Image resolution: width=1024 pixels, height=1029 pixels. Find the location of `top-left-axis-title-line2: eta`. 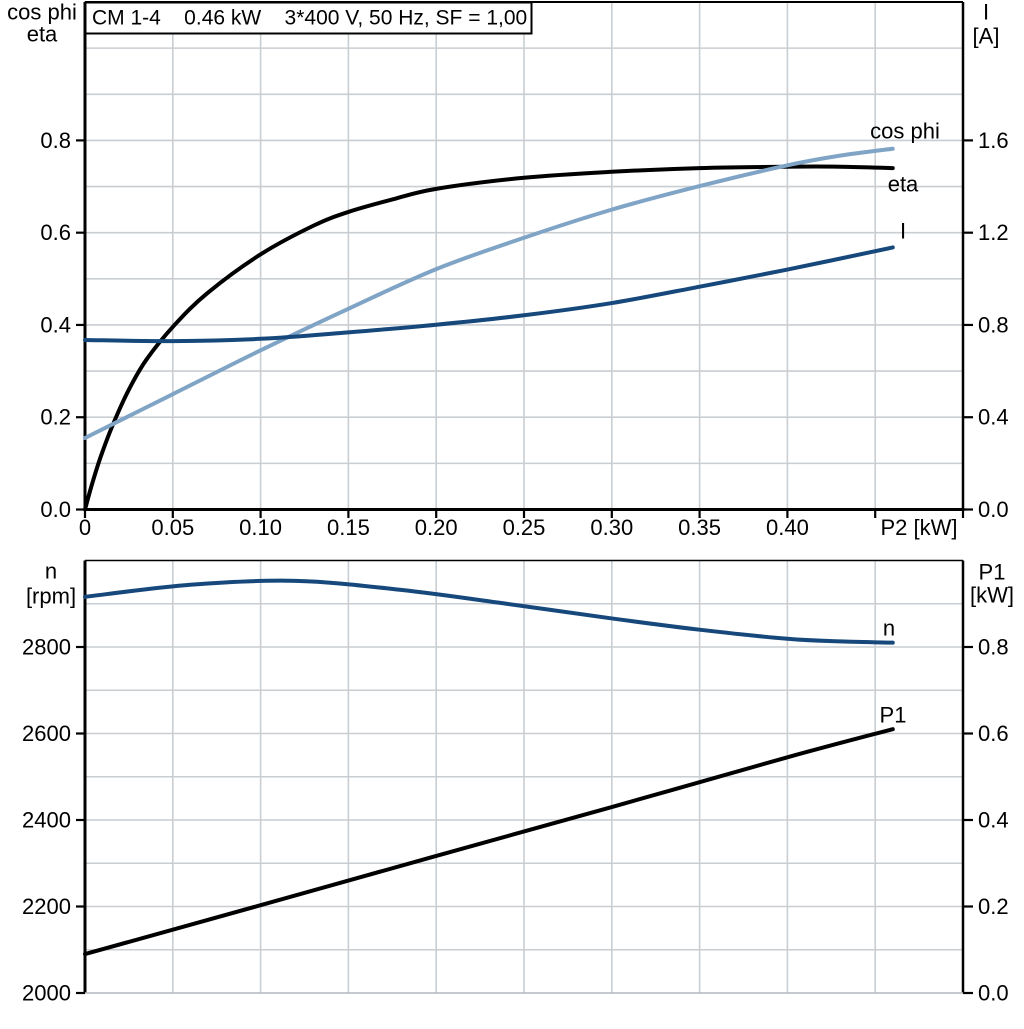

top-left-axis-title-line2: eta is located at coordinates (42, 34).